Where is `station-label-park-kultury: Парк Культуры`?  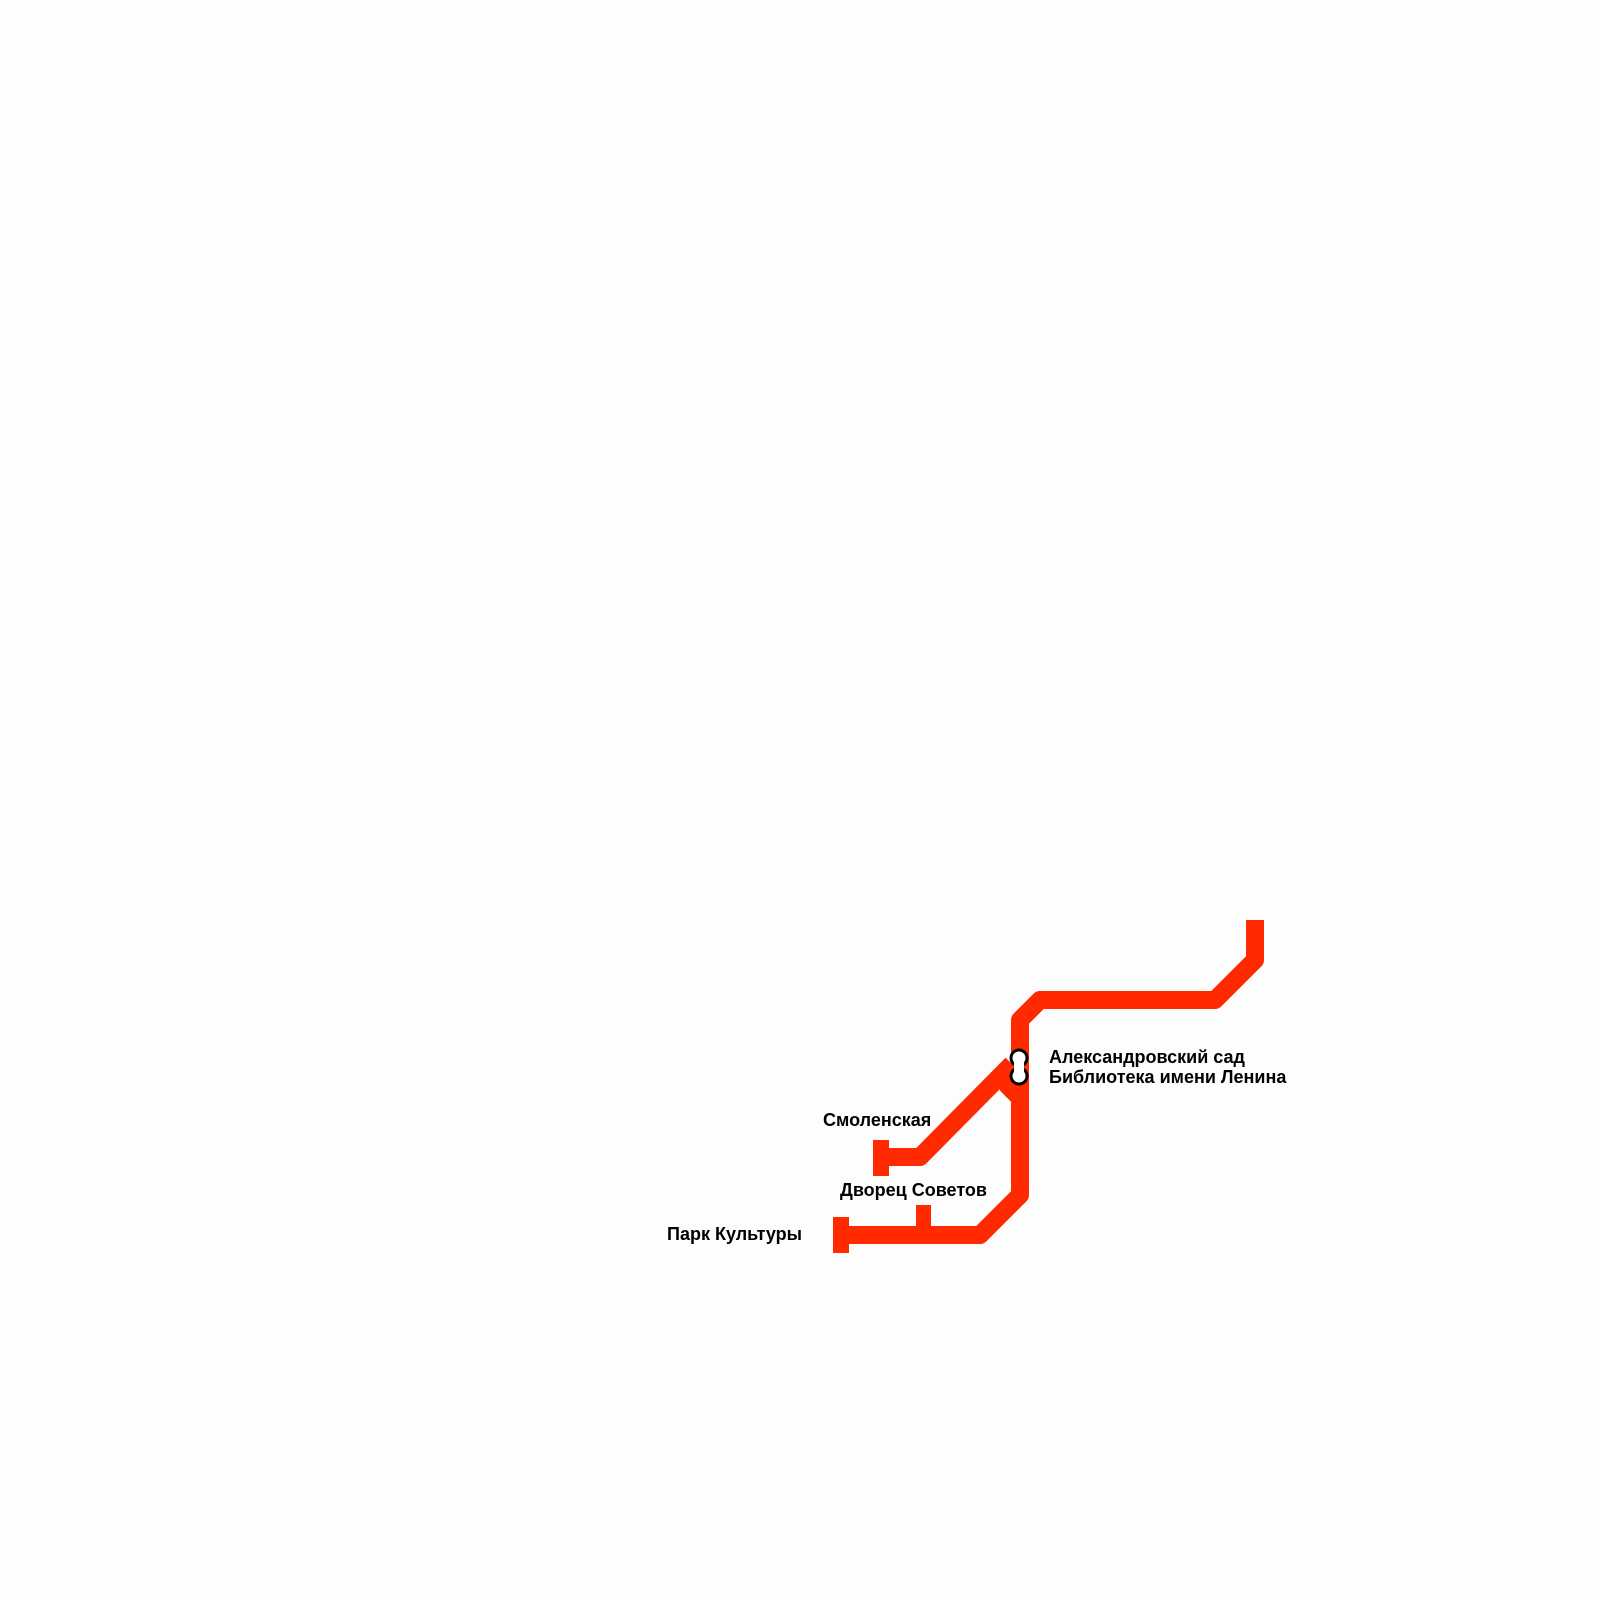
station-label-park-kultury: Парк Культуры is located at coordinates (735, 1234).